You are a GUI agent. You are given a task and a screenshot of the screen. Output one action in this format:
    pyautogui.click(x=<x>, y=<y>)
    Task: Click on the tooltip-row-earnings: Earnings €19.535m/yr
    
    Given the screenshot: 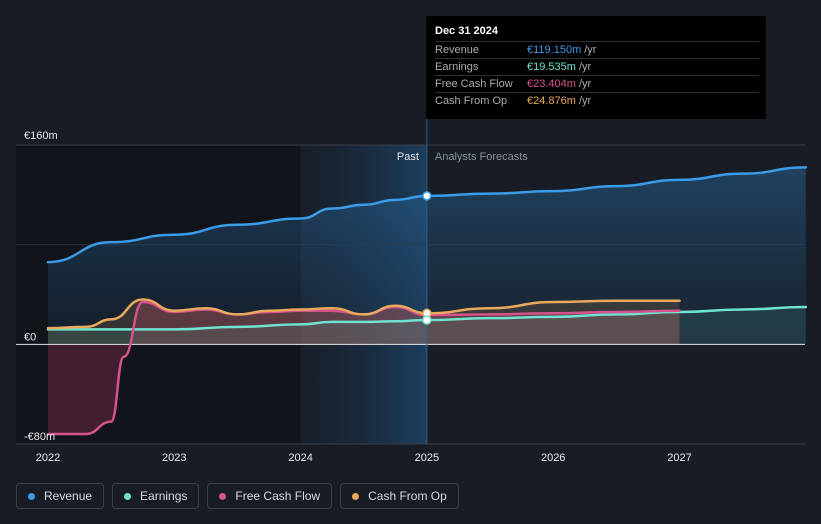 What is the action you would take?
    pyautogui.click(x=597, y=67)
    